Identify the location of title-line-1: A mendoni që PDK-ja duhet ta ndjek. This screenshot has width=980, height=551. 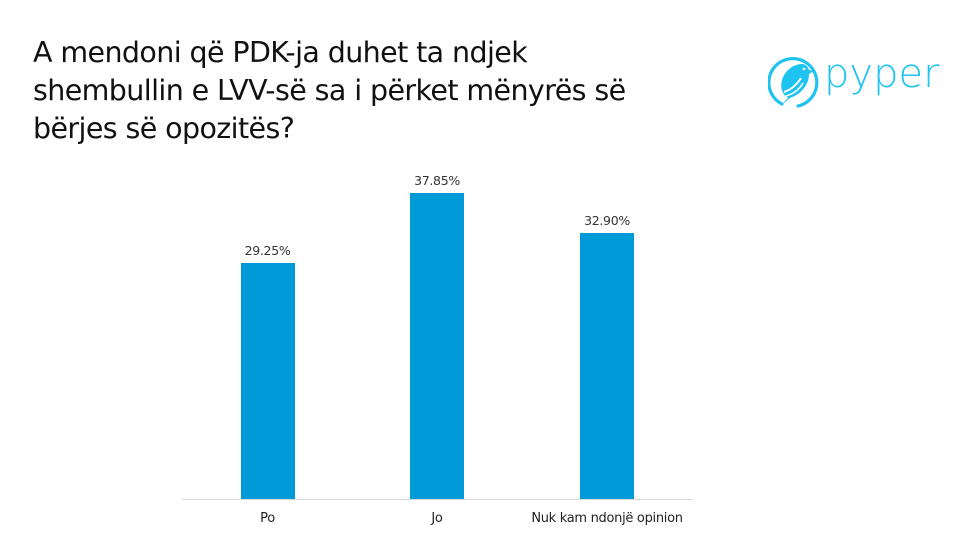
(280, 52).